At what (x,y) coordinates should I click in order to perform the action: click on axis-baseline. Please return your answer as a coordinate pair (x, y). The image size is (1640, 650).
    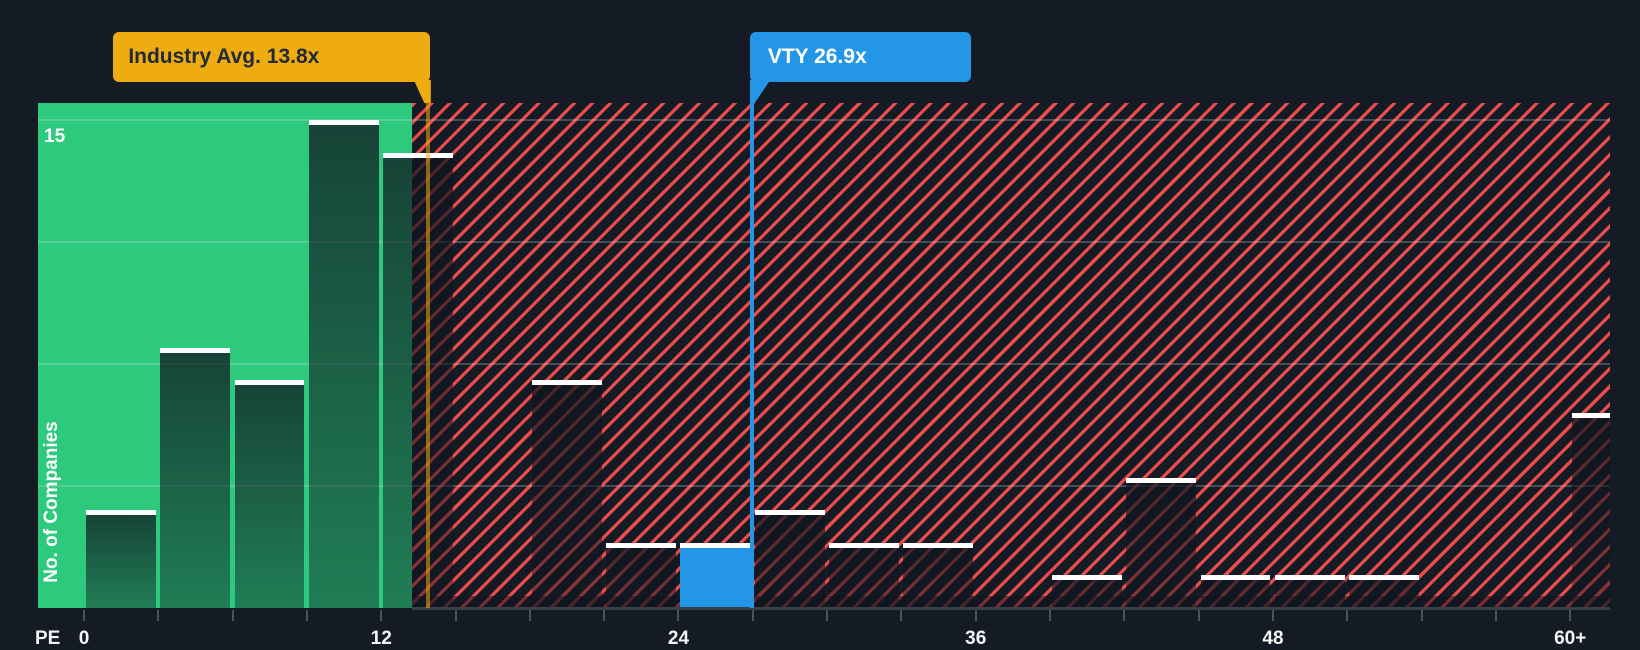
    Looking at the image, I should click on (1011, 608).